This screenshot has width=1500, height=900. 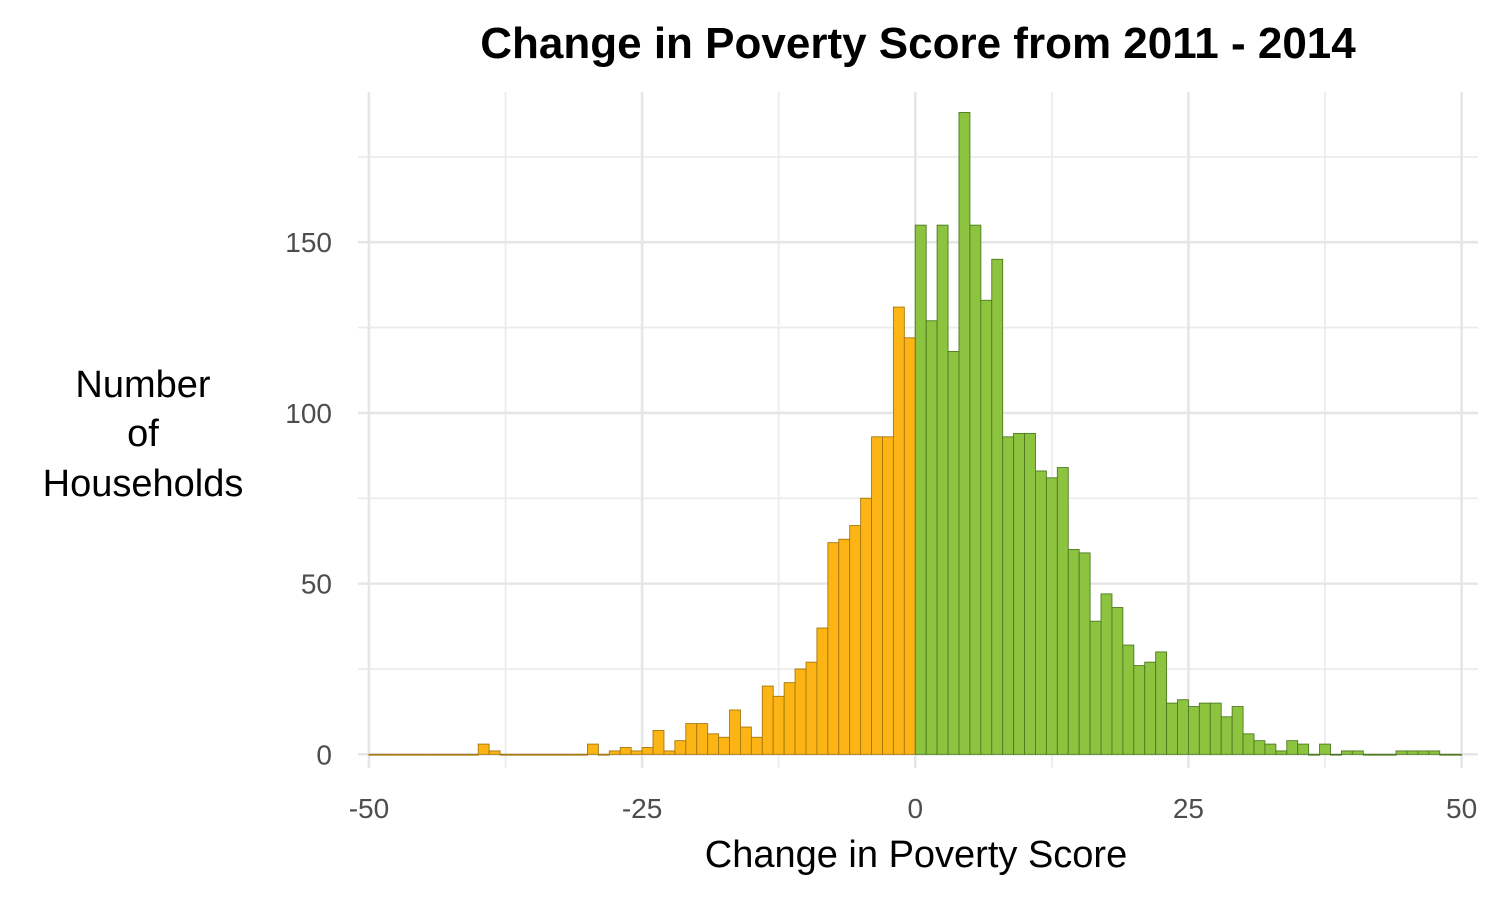 I want to click on y-axis-tick-labels: 0 50 100 150, so click(x=308, y=498).